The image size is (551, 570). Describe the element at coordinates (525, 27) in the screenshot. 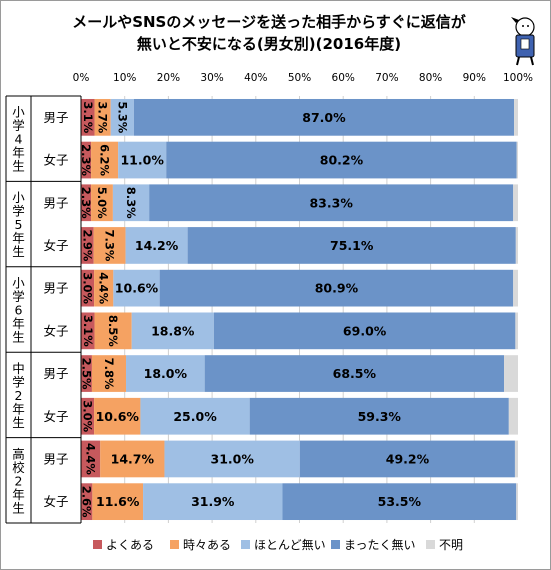

I see `mascot-head` at that location.